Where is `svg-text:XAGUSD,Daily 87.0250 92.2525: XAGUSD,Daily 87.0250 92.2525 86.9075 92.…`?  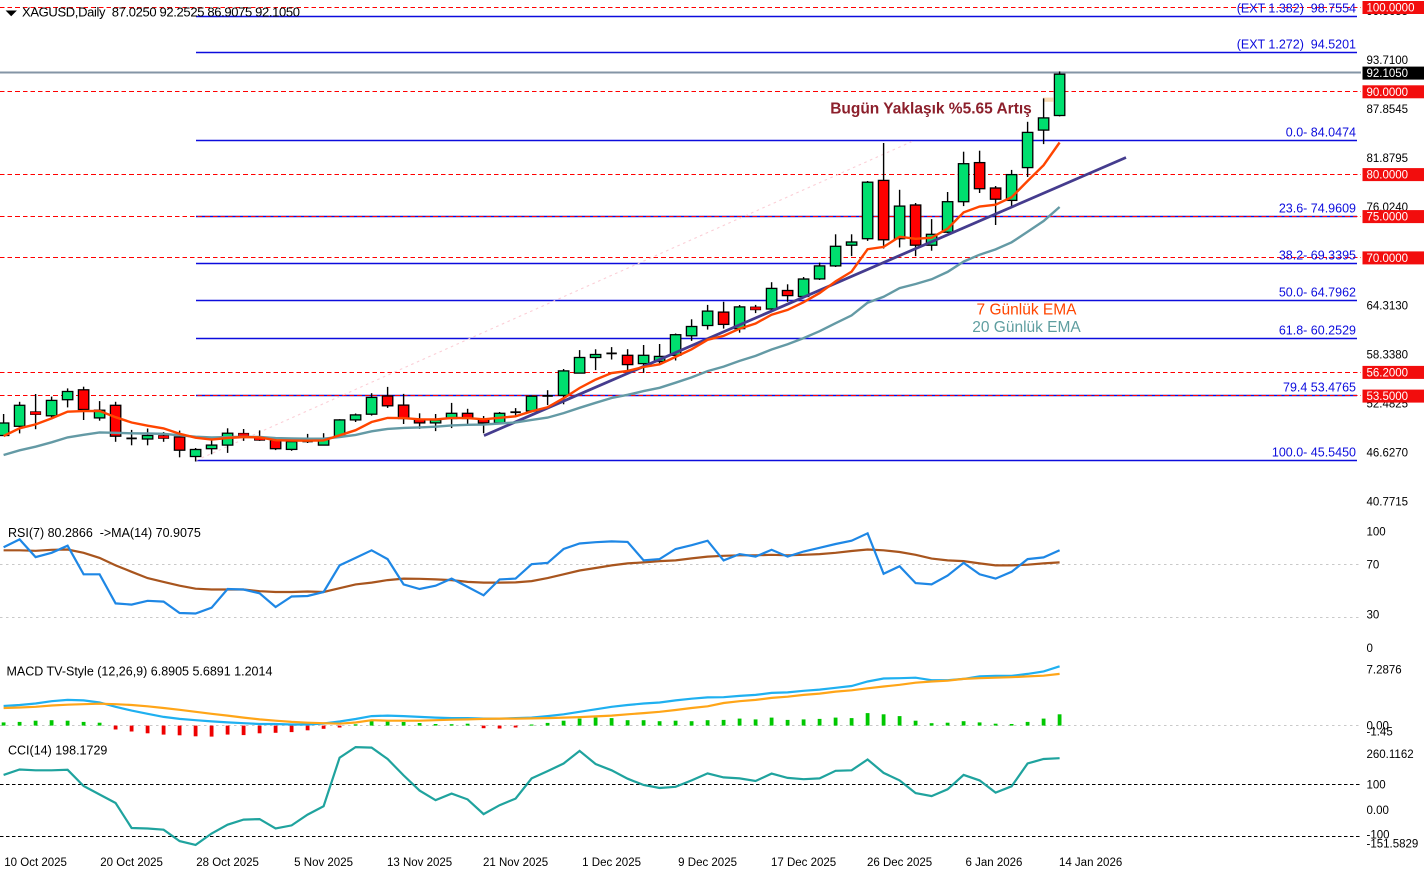
svg-text:XAGUSD,Daily 87.0250 92.2525: XAGUSD,Daily 87.0250 92.2525 86.9075 92.… is located at coordinates (161, 12).